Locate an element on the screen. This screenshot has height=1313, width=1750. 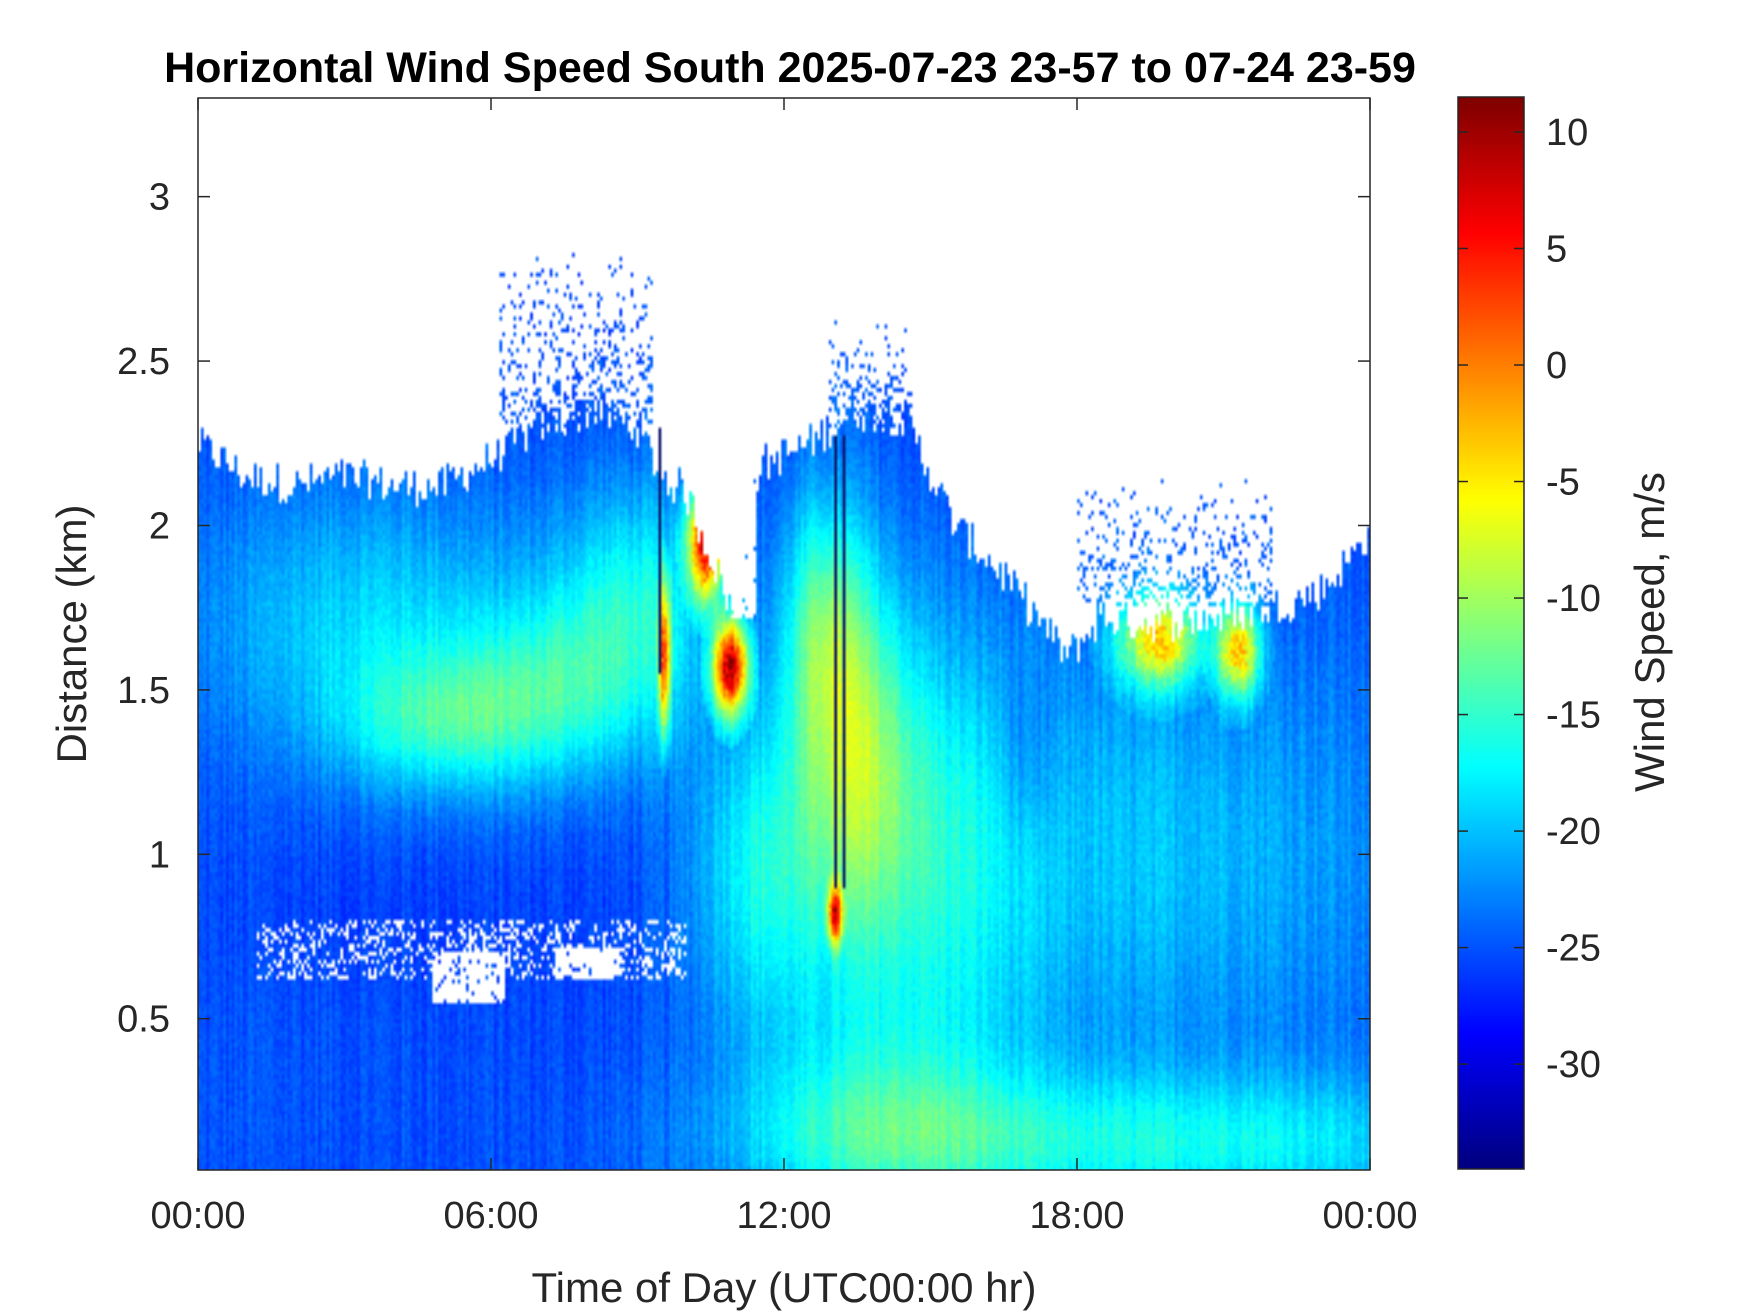
colorbar-tick-label: 0 is located at coordinates (1556, 366).